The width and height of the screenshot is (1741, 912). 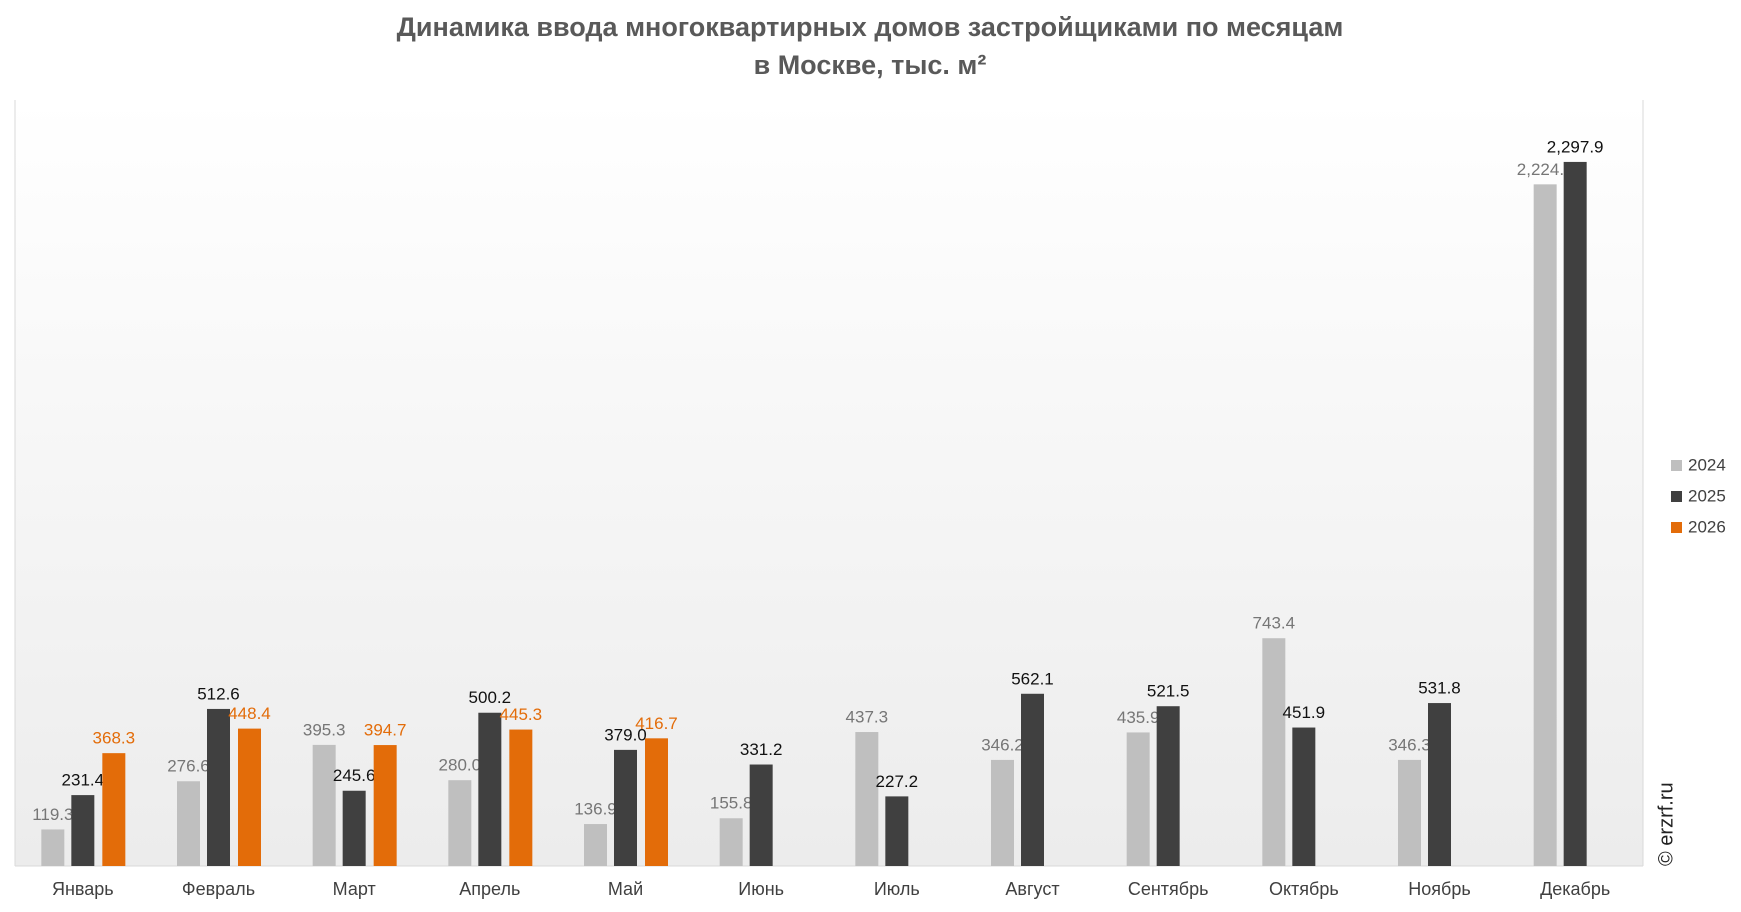 What do you see at coordinates (625, 734) in the screenshot?
I see `value-label: 379.0` at bounding box center [625, 734].